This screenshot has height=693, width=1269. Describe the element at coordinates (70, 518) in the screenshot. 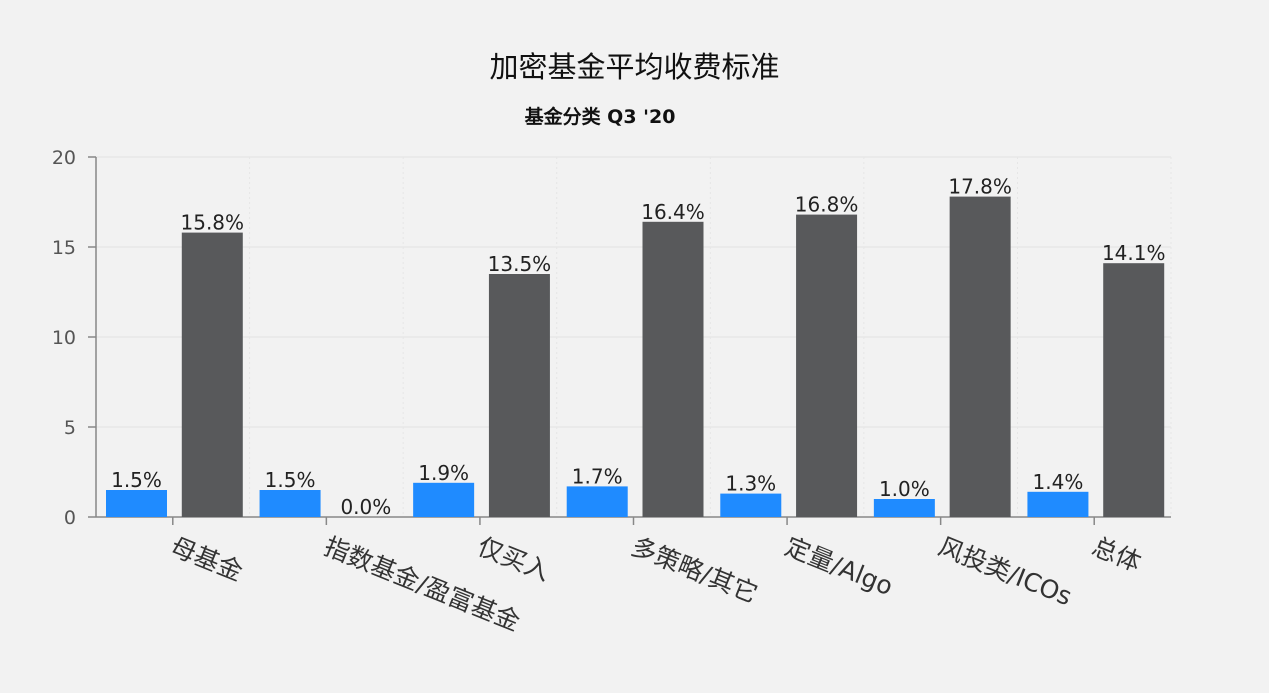

I see `y-tick-label: 0` at that location.